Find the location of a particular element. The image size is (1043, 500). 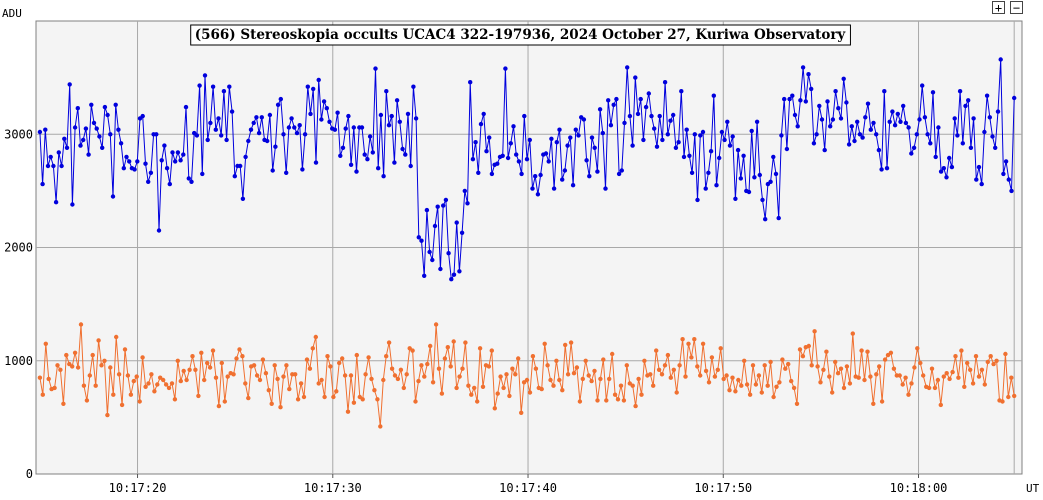

zoom-in-button: + is located at coordinates (998, 7).